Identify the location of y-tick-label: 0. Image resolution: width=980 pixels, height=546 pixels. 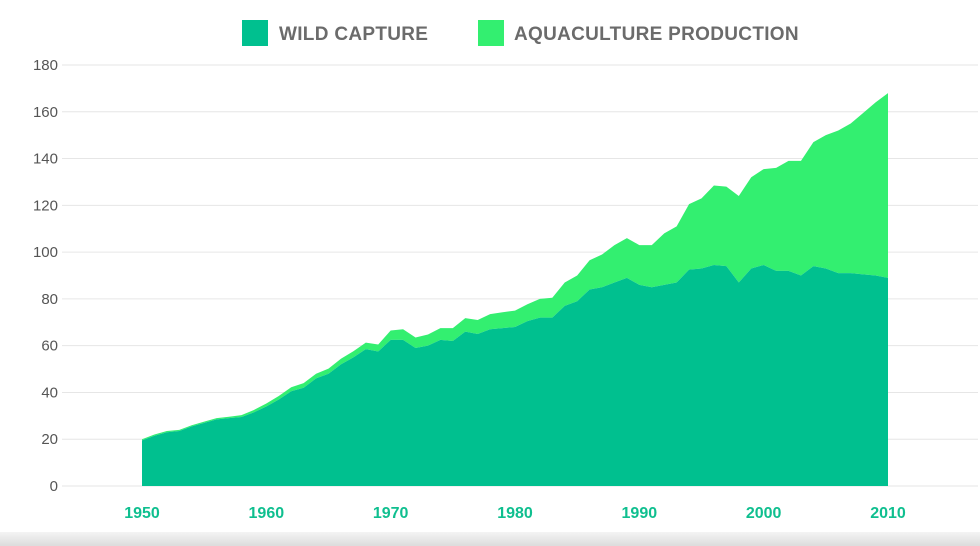
(54, 486).